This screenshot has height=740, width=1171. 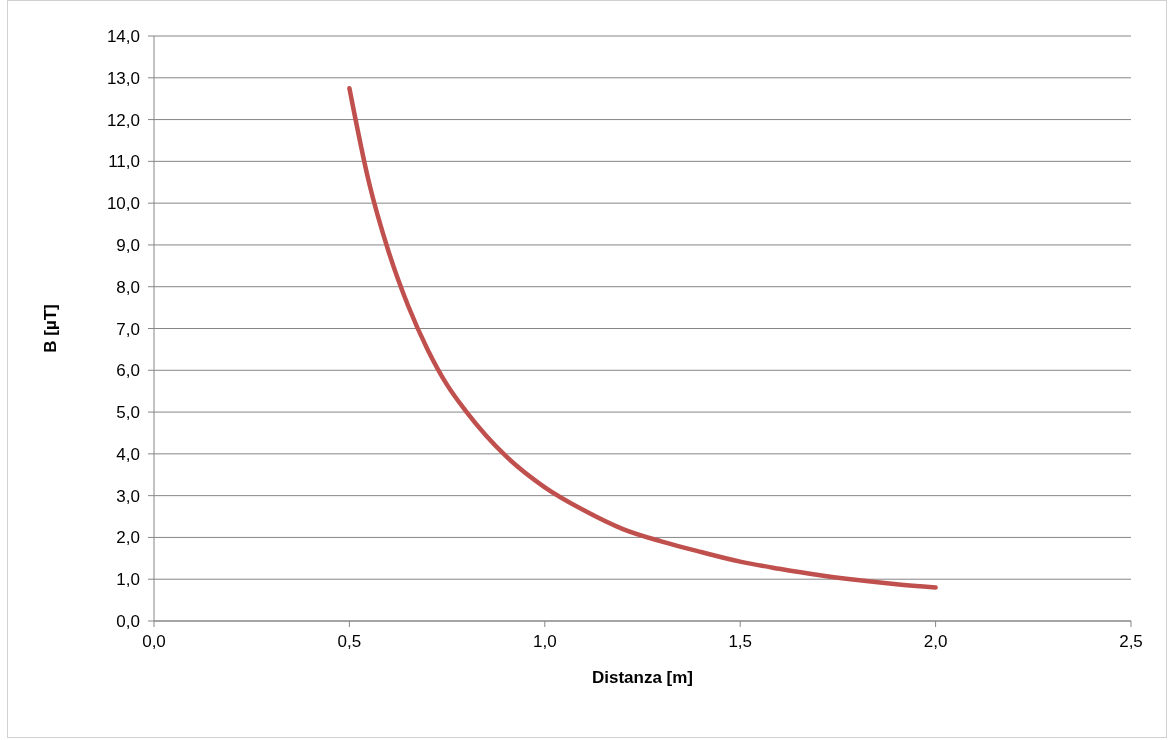 I want to click on y-tick-label: 0,0, so click(x=128, y=622).